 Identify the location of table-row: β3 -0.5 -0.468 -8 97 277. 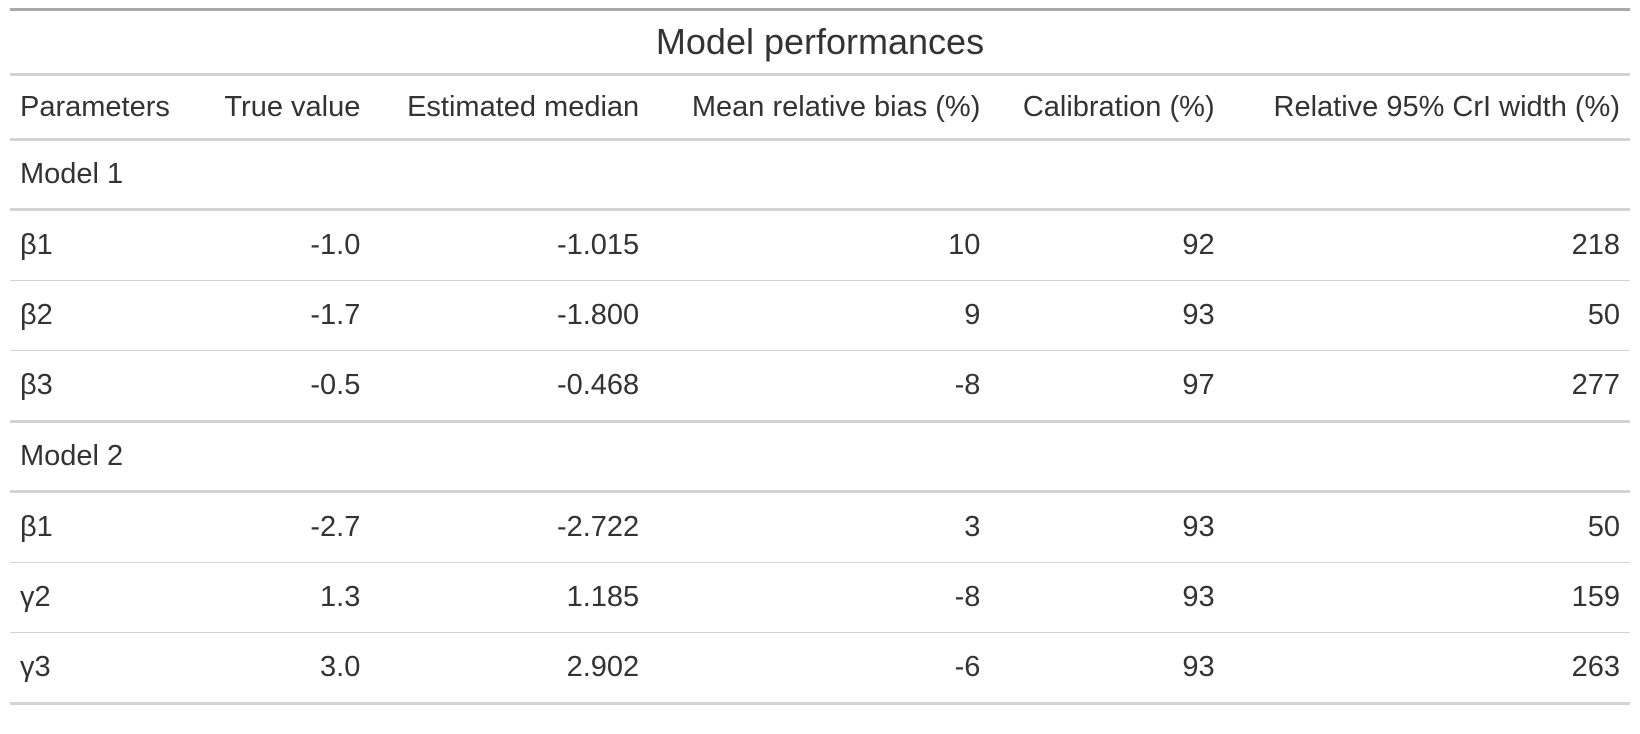
(820, 386).